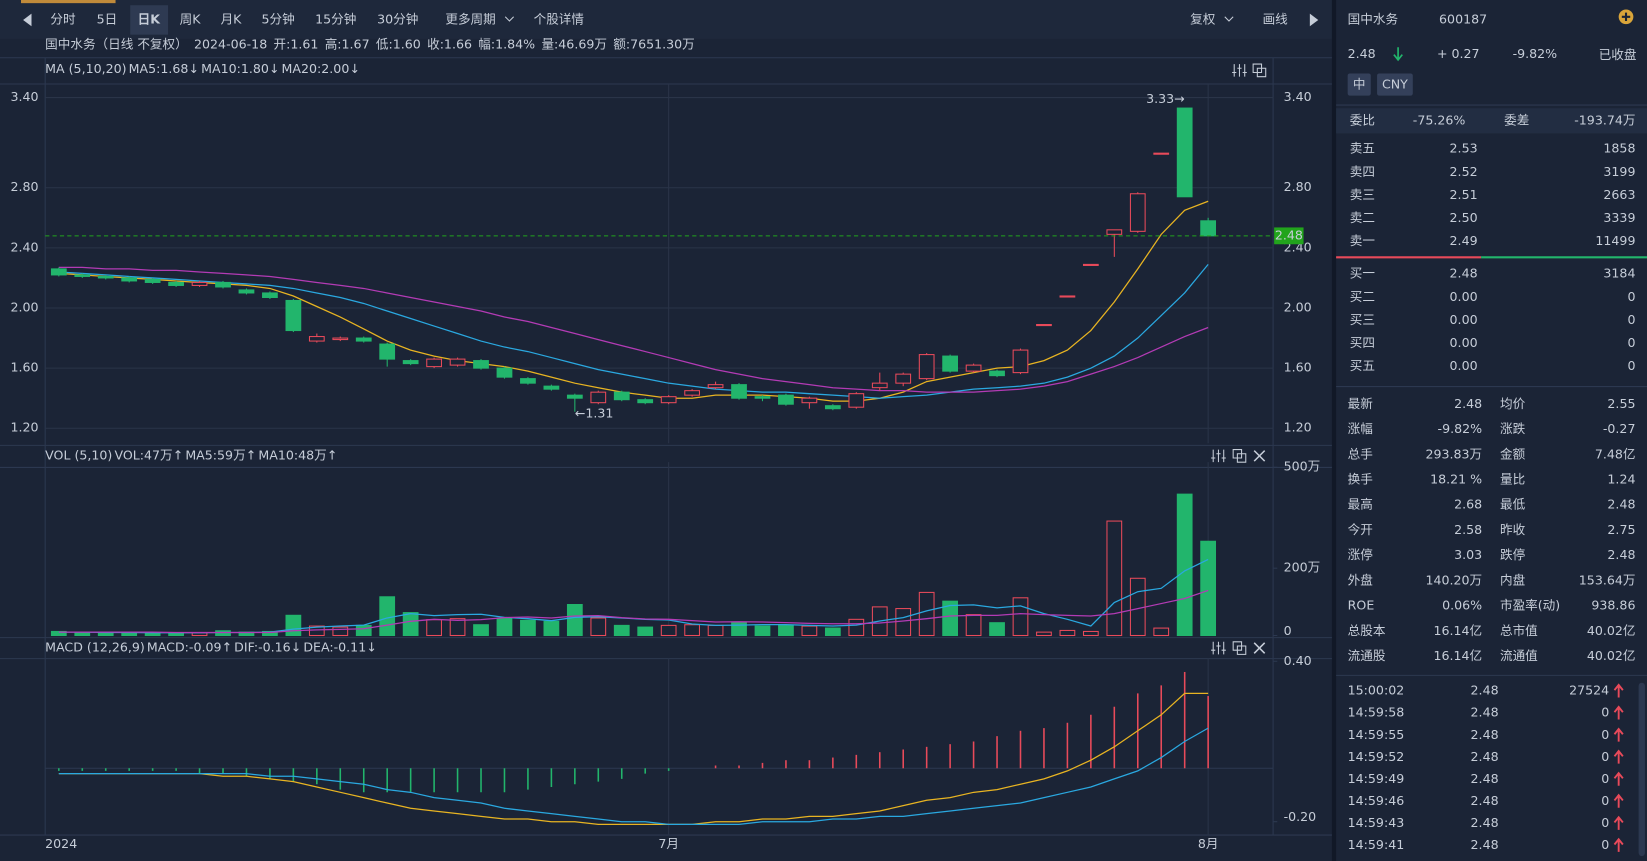 The height and width of the screenshot is (861, 1647). I want to click on info-field: 开:1.61, so click(296, 44).